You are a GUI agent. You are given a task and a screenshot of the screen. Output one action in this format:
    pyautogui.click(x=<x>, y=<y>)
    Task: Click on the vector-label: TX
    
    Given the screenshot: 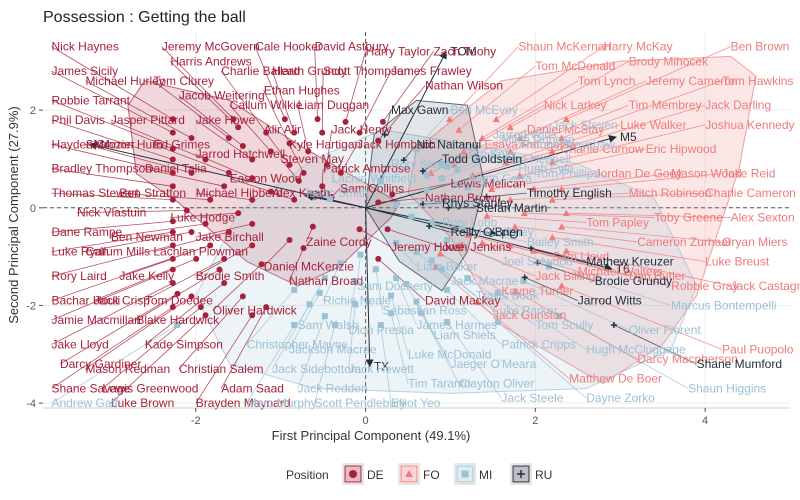 What is the action you would take?
    pyautogui.click(x=381, y=366)
    